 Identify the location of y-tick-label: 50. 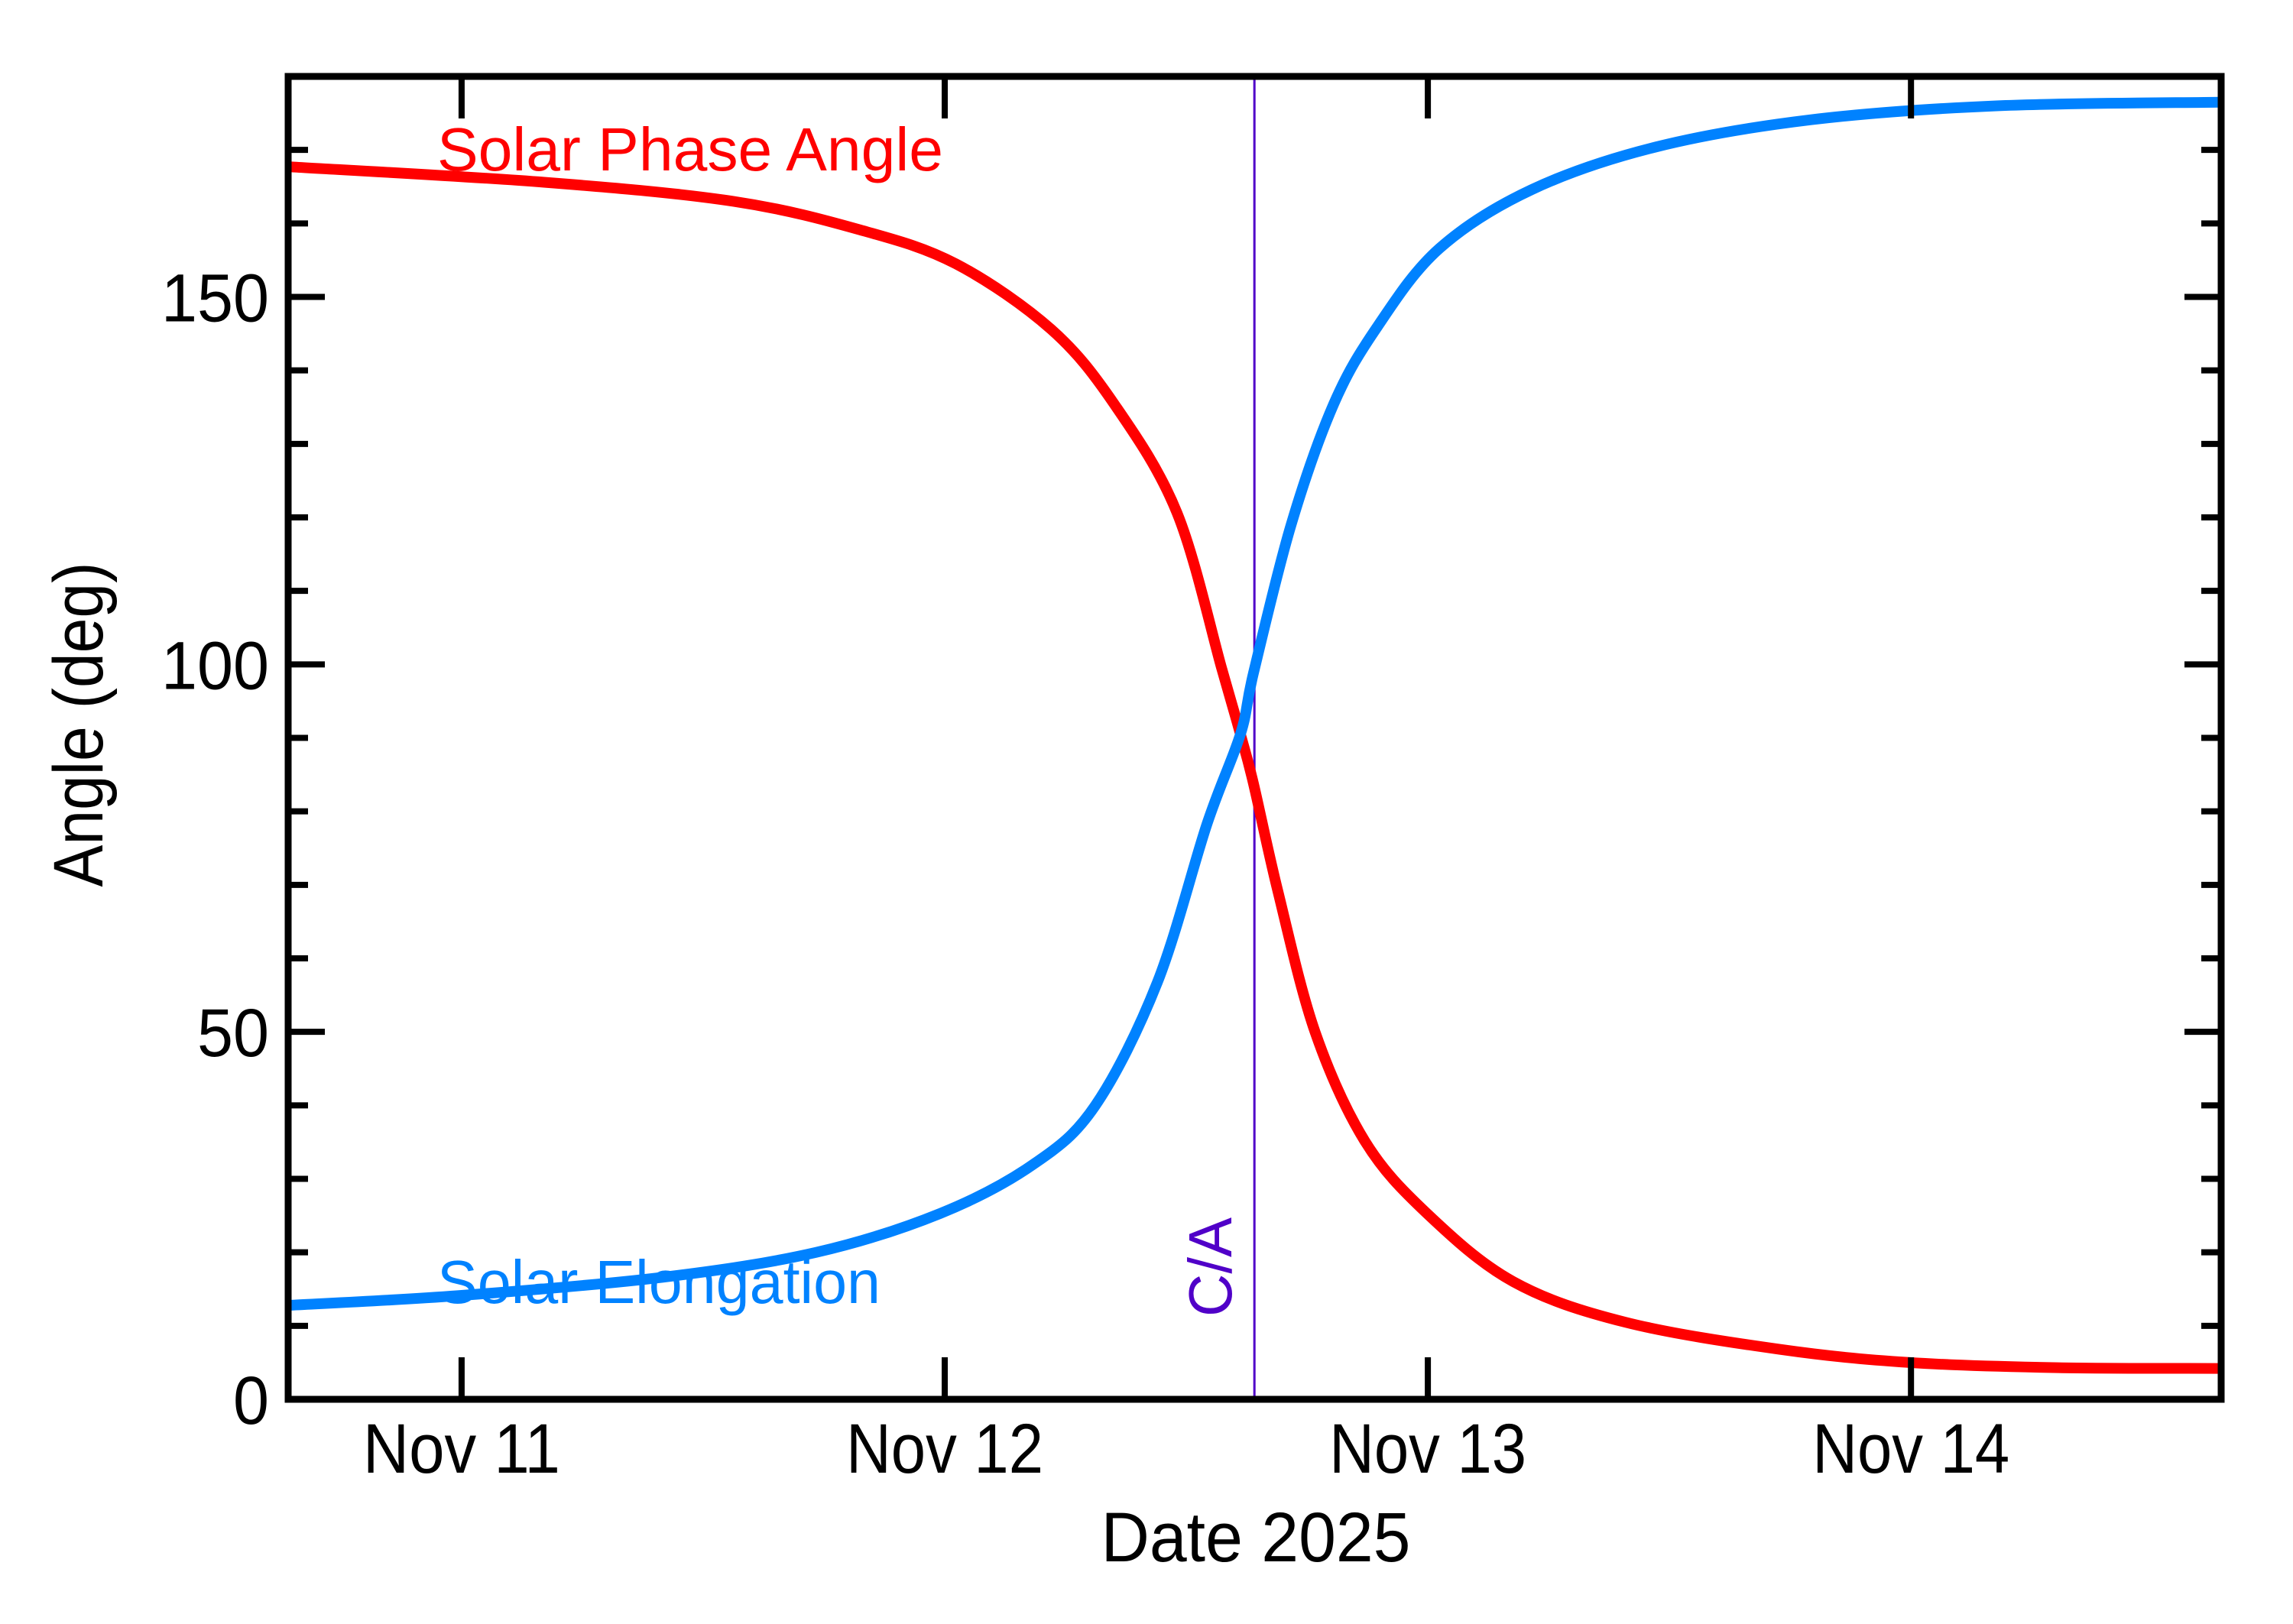
(233, 1032).